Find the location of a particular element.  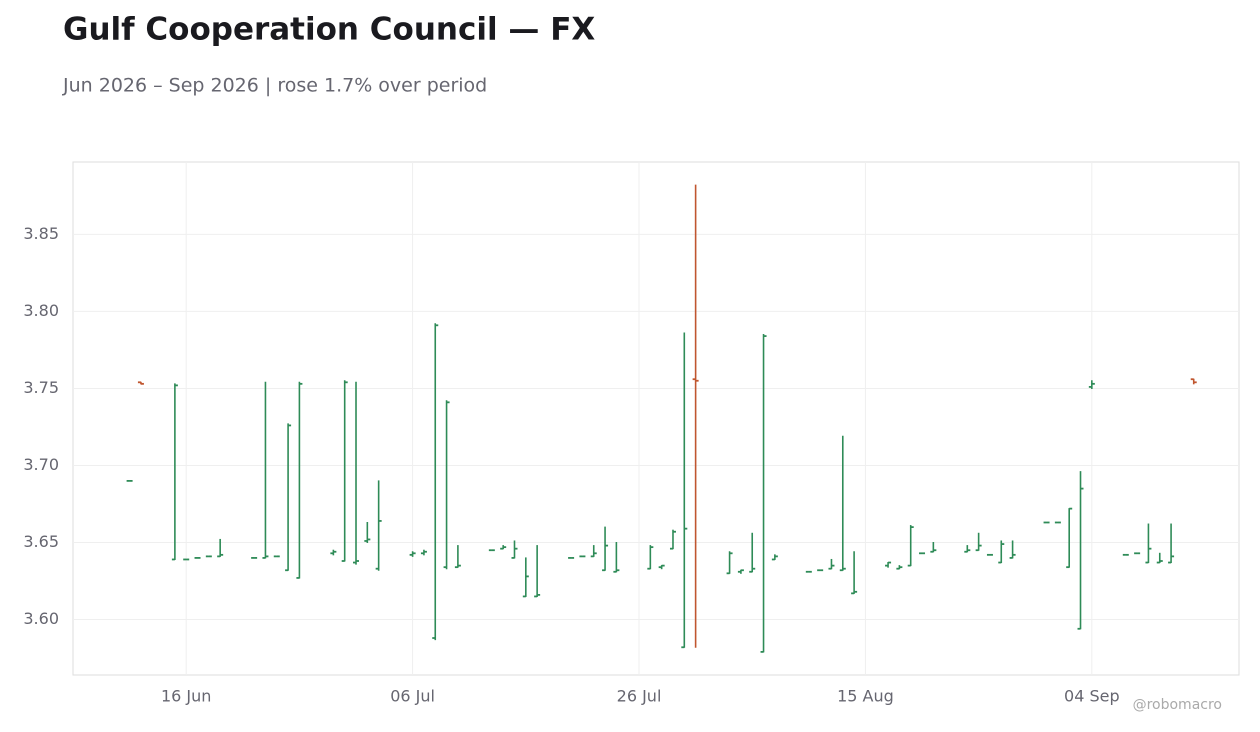

y-tick-label: 3.80 is located at coordinates (41, 310).